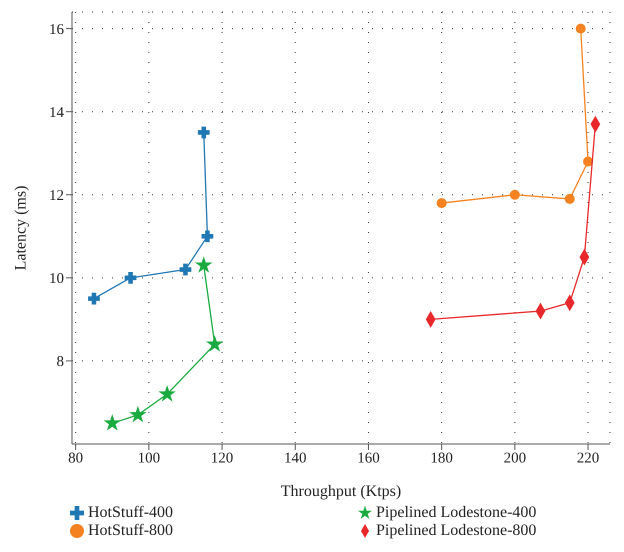 This screenshot has width=624, height=552. What do you see at coordinates (56, 279) in the screenshot?
I see `y-tick-label: 10` at bounding box center [56, 279].